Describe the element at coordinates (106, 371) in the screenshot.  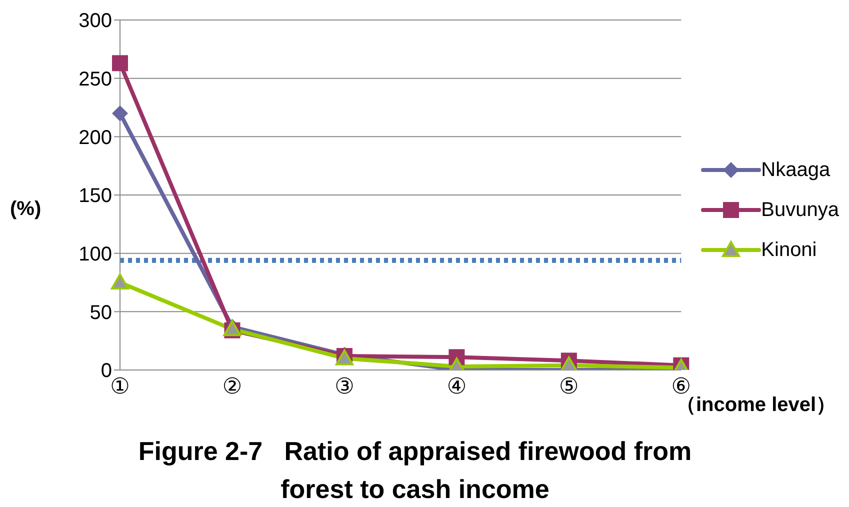
I see `y-tick-label: 0` at that location.